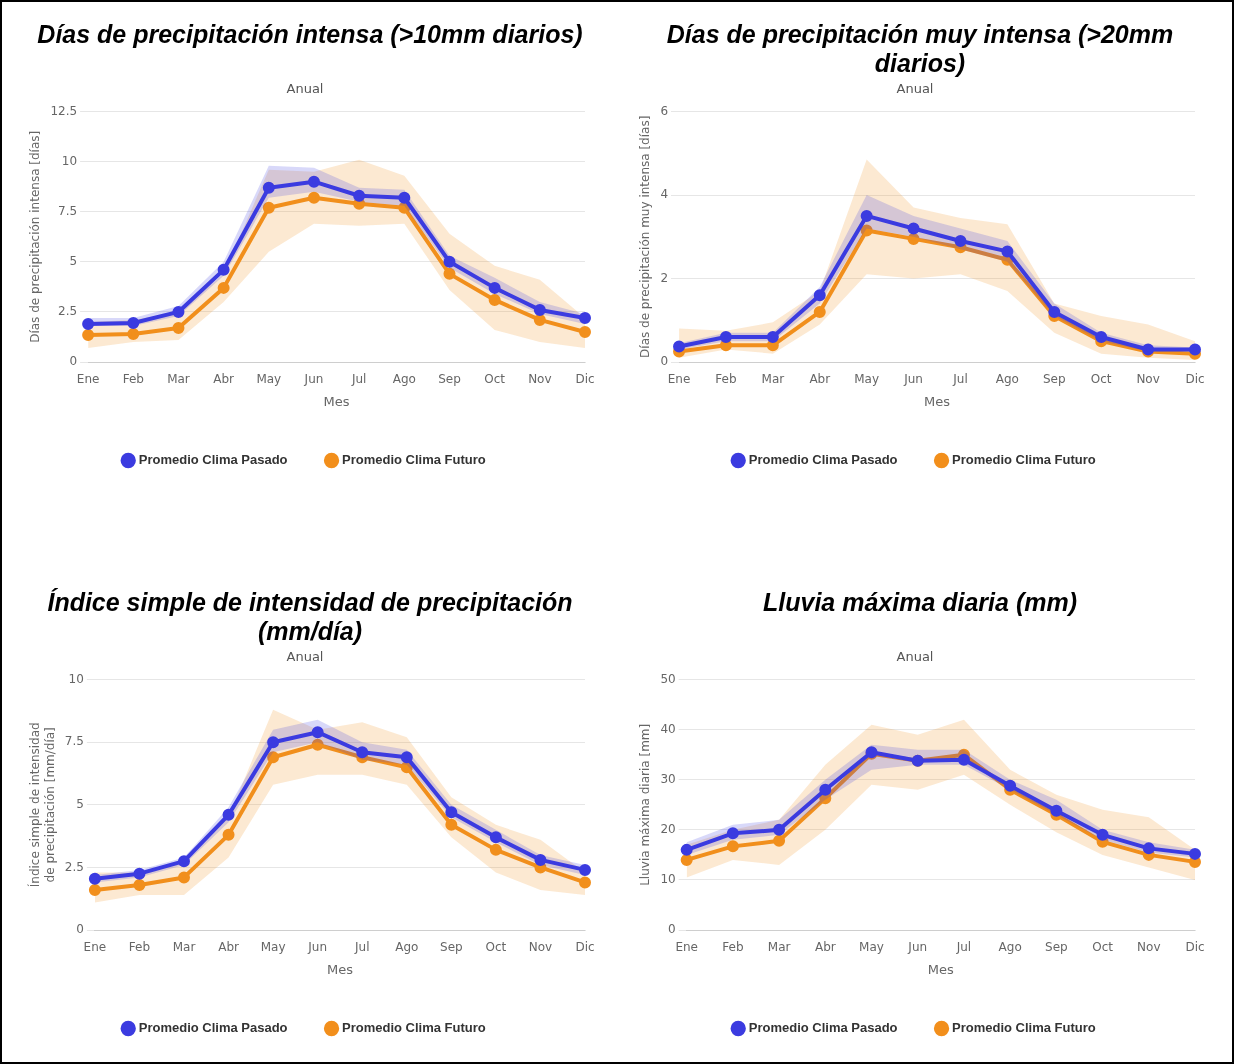  Describe the element at coordinates (310, 35) in the screenshot. I see `chart-title: Días de precipitación intensa (>10mm diarios)` at that location.